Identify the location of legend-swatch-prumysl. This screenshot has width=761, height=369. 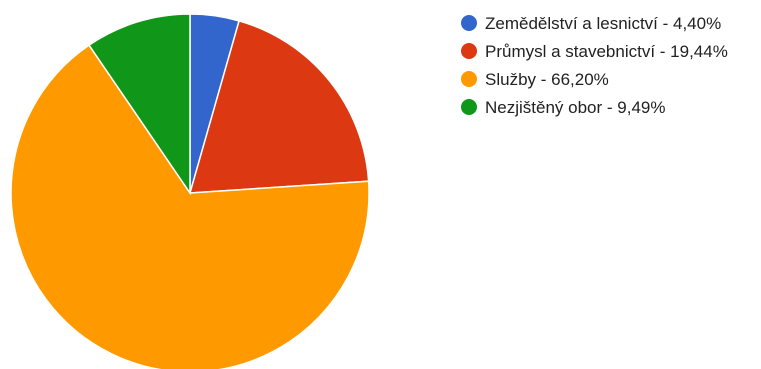
(469, 51).